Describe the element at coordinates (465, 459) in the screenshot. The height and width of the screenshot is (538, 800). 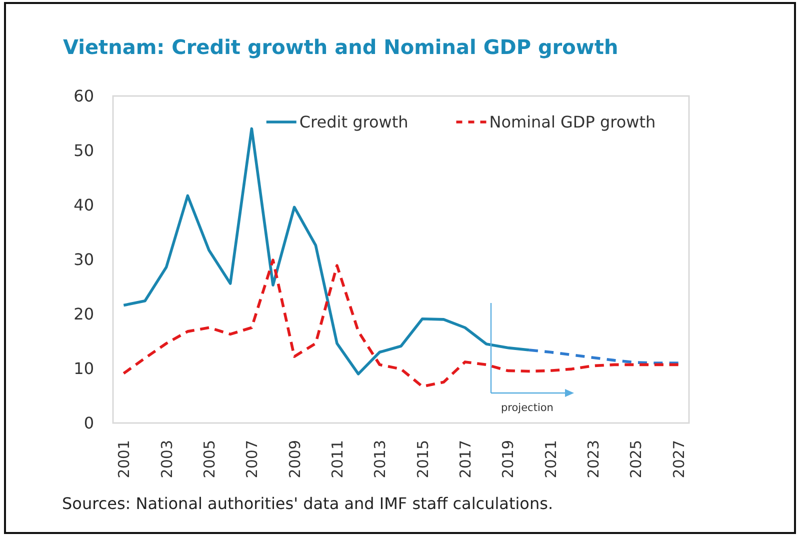
I see `x-tick-label: 2017` at that location.